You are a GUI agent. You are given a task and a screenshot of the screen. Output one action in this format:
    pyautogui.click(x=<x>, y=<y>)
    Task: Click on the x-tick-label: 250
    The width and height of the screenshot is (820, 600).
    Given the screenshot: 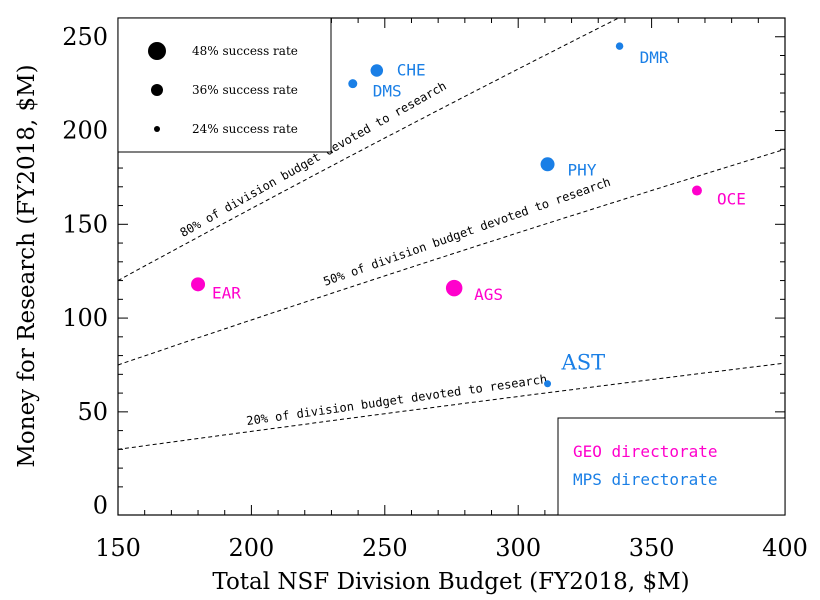 What is the action you would take?
    pyautogui.click(x=385, y=548)
    